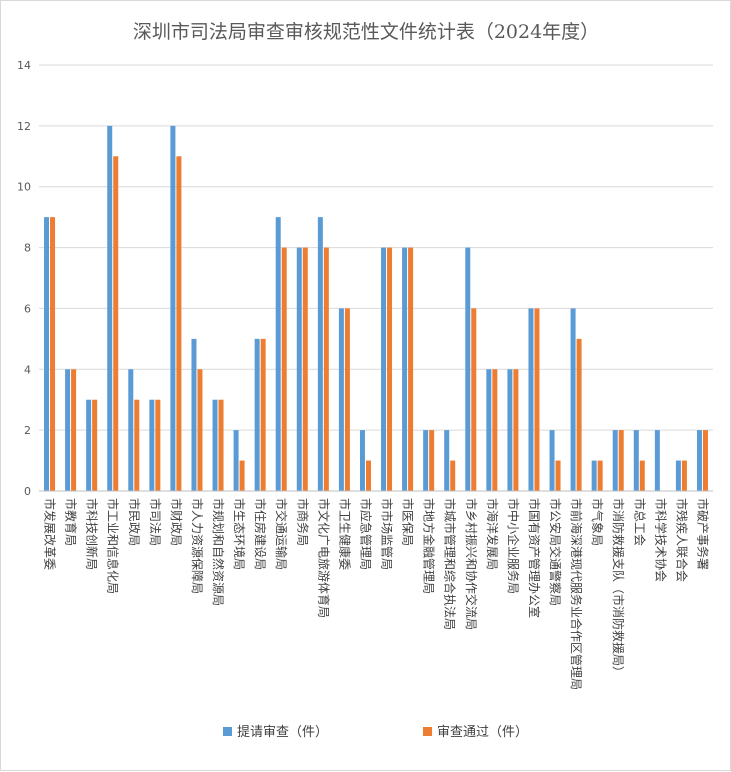 The height and width of the screenshot is (772, 731). Describe the element at coordinates (113, 546) in the screenshot. I see `category-label: 市工业和信息化局` at that location.